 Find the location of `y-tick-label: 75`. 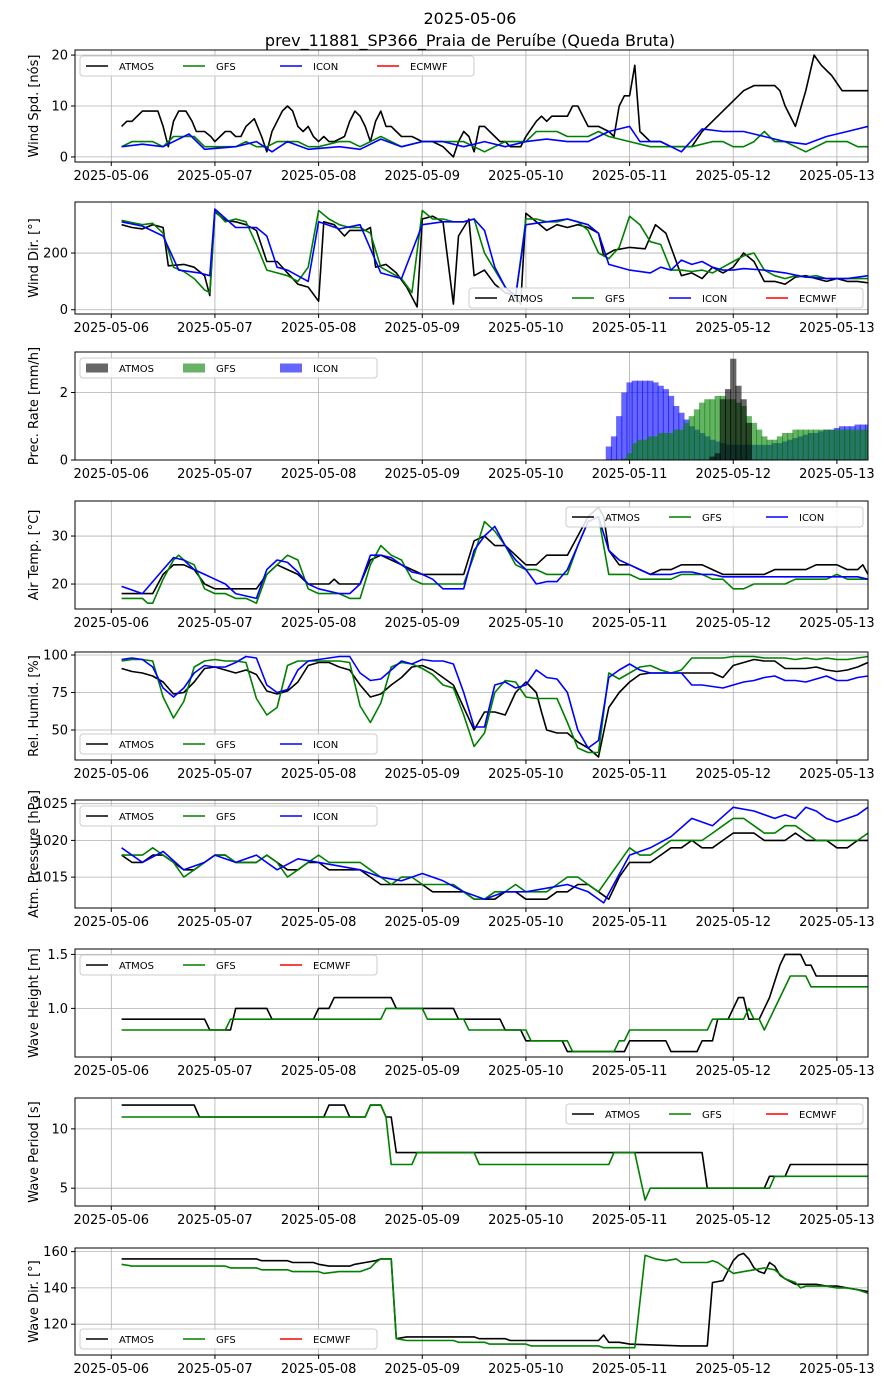

y-tick-label: 75 is located at coordinates (59, 693).